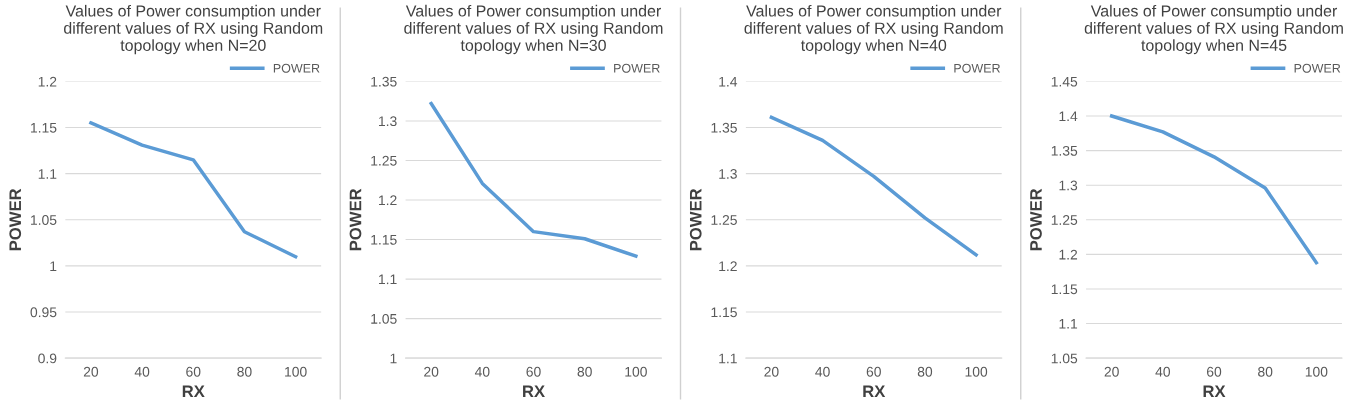 This screenshot has height=407, width=1361. Describe the element at coordinates (1213, 29) in the screenshot. I see `chart-title: Values of Power consumptio under different values of RX using Random topology when N=45` at that location.